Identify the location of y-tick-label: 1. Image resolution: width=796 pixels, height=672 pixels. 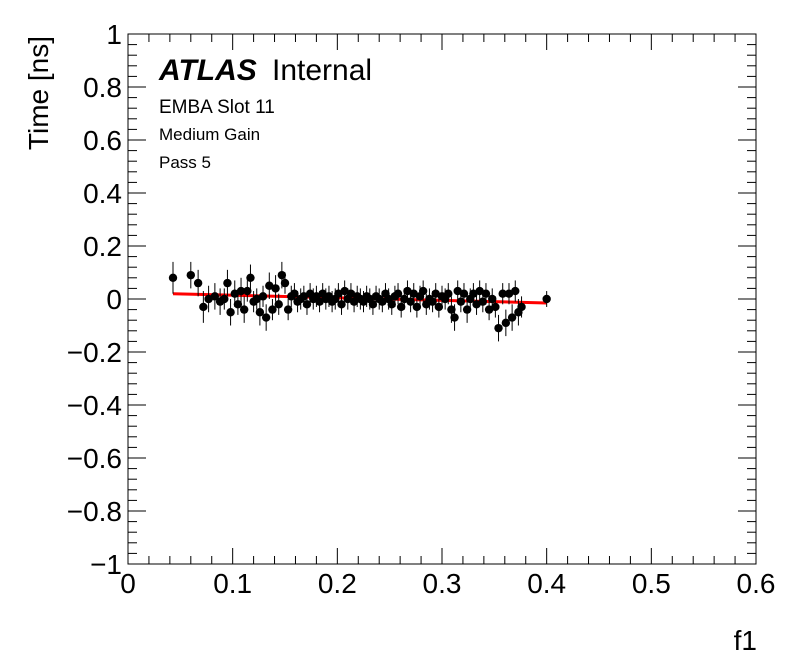
(114, 34).